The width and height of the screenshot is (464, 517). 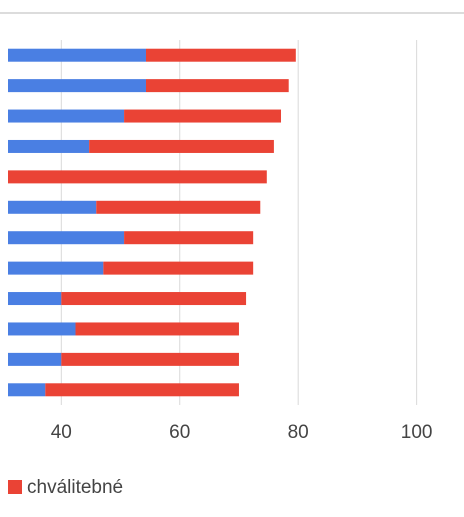 What do you see at coordinates (179, 432) in the screenshot?
I see `x-tick-label: 60` at bounding box center [179, 432].